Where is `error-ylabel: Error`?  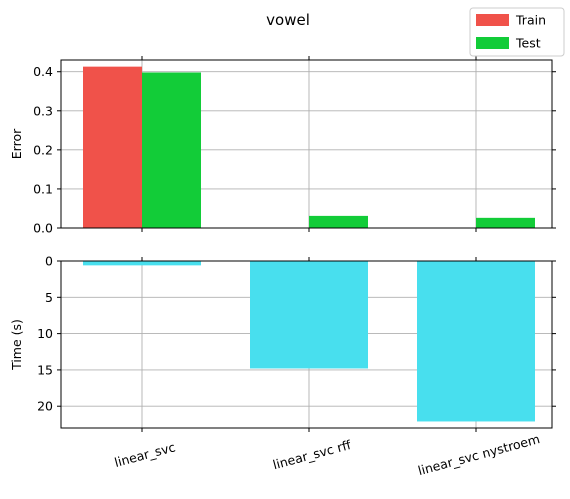 error-ylabel: Error is located at coordinates (16, 143).